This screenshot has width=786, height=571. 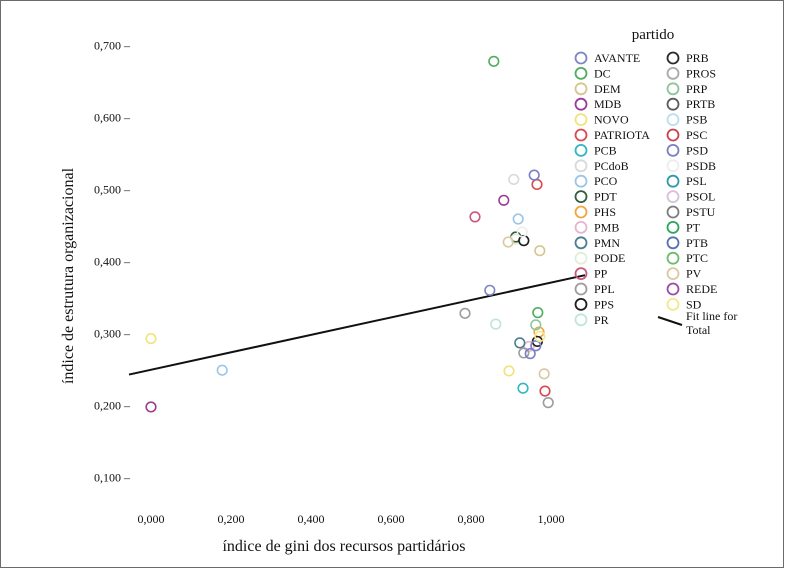 I want to click on data-point-pp, so click(x=475, y=217).